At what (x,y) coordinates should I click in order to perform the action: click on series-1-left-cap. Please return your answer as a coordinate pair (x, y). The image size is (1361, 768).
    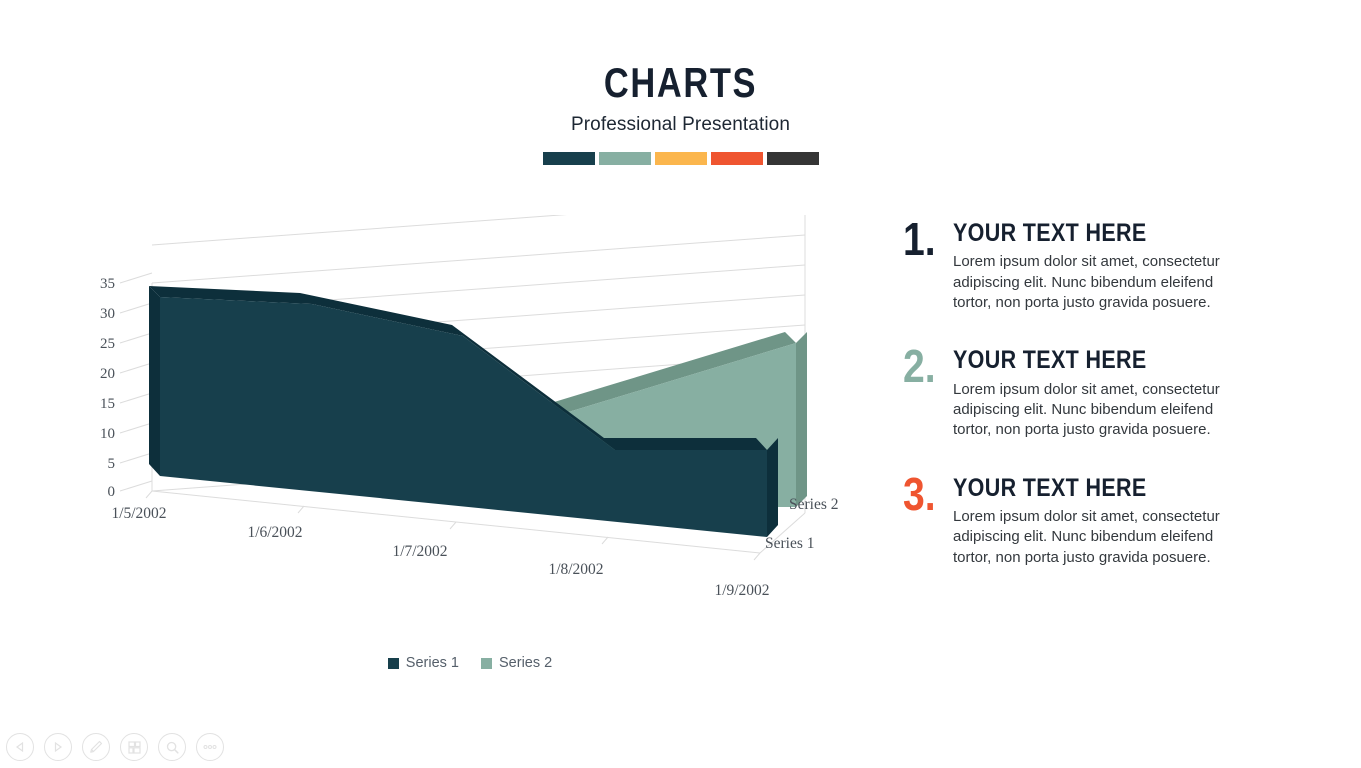
    Looking at the image, I should click on (154, 381).